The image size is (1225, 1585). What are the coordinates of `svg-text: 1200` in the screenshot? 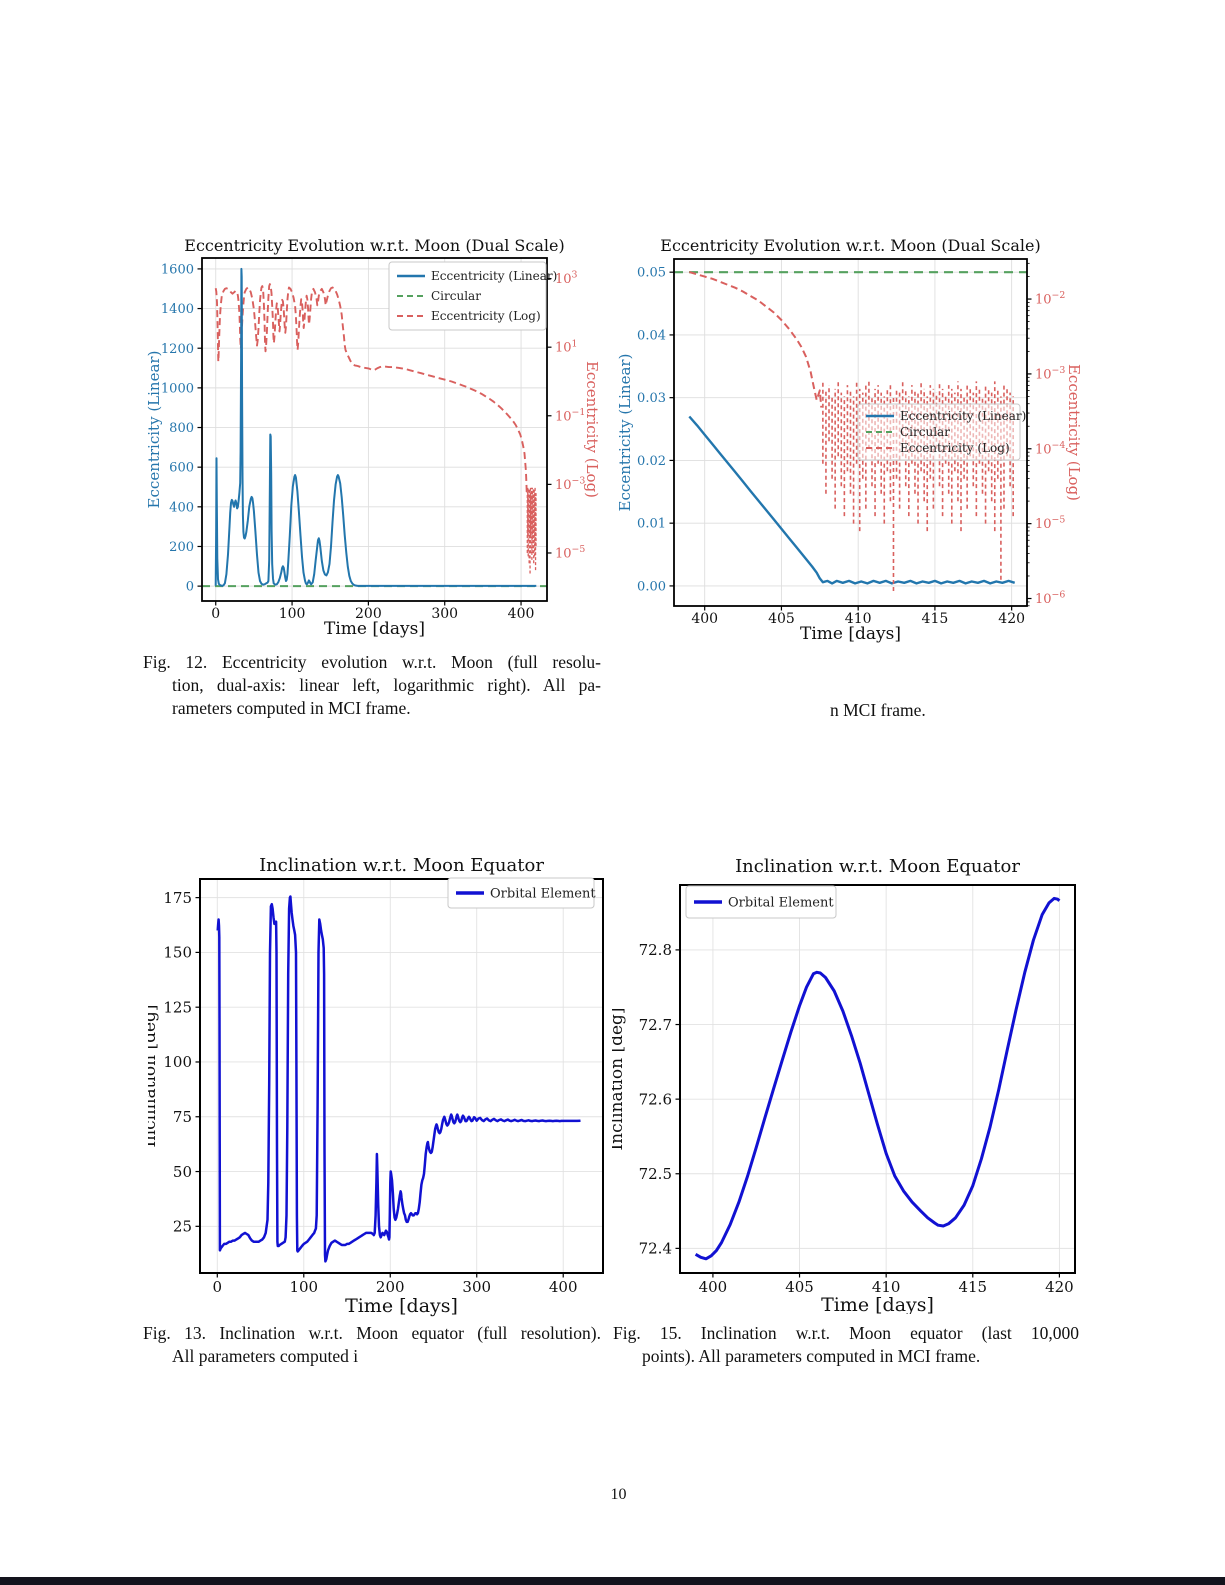 It's located at (177, 349).